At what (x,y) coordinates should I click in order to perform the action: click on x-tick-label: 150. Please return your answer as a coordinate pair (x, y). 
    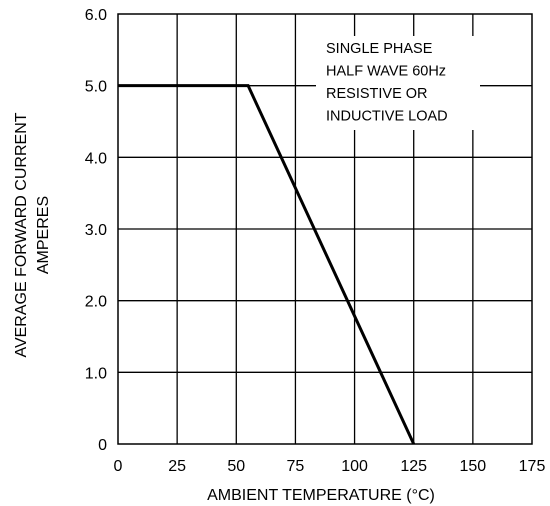
    Looking at the image, I should click on (473, 466).